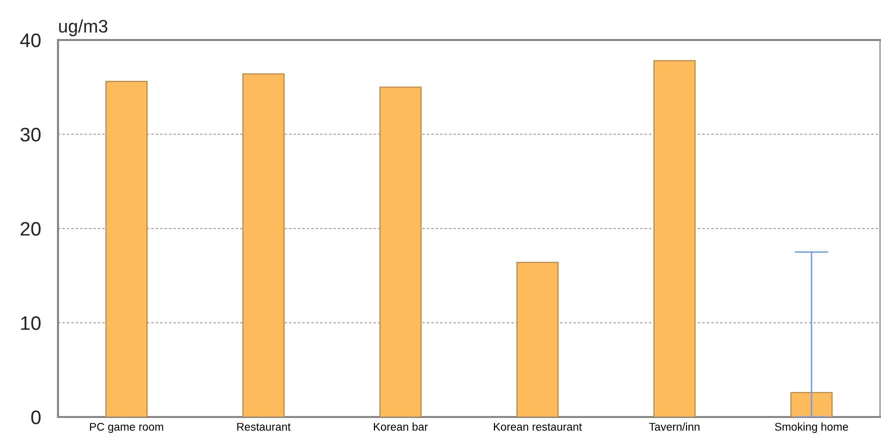 The height and width of the screenshot is (448, 881). I want to click on y-tick-label: 0, so click(36, 417).